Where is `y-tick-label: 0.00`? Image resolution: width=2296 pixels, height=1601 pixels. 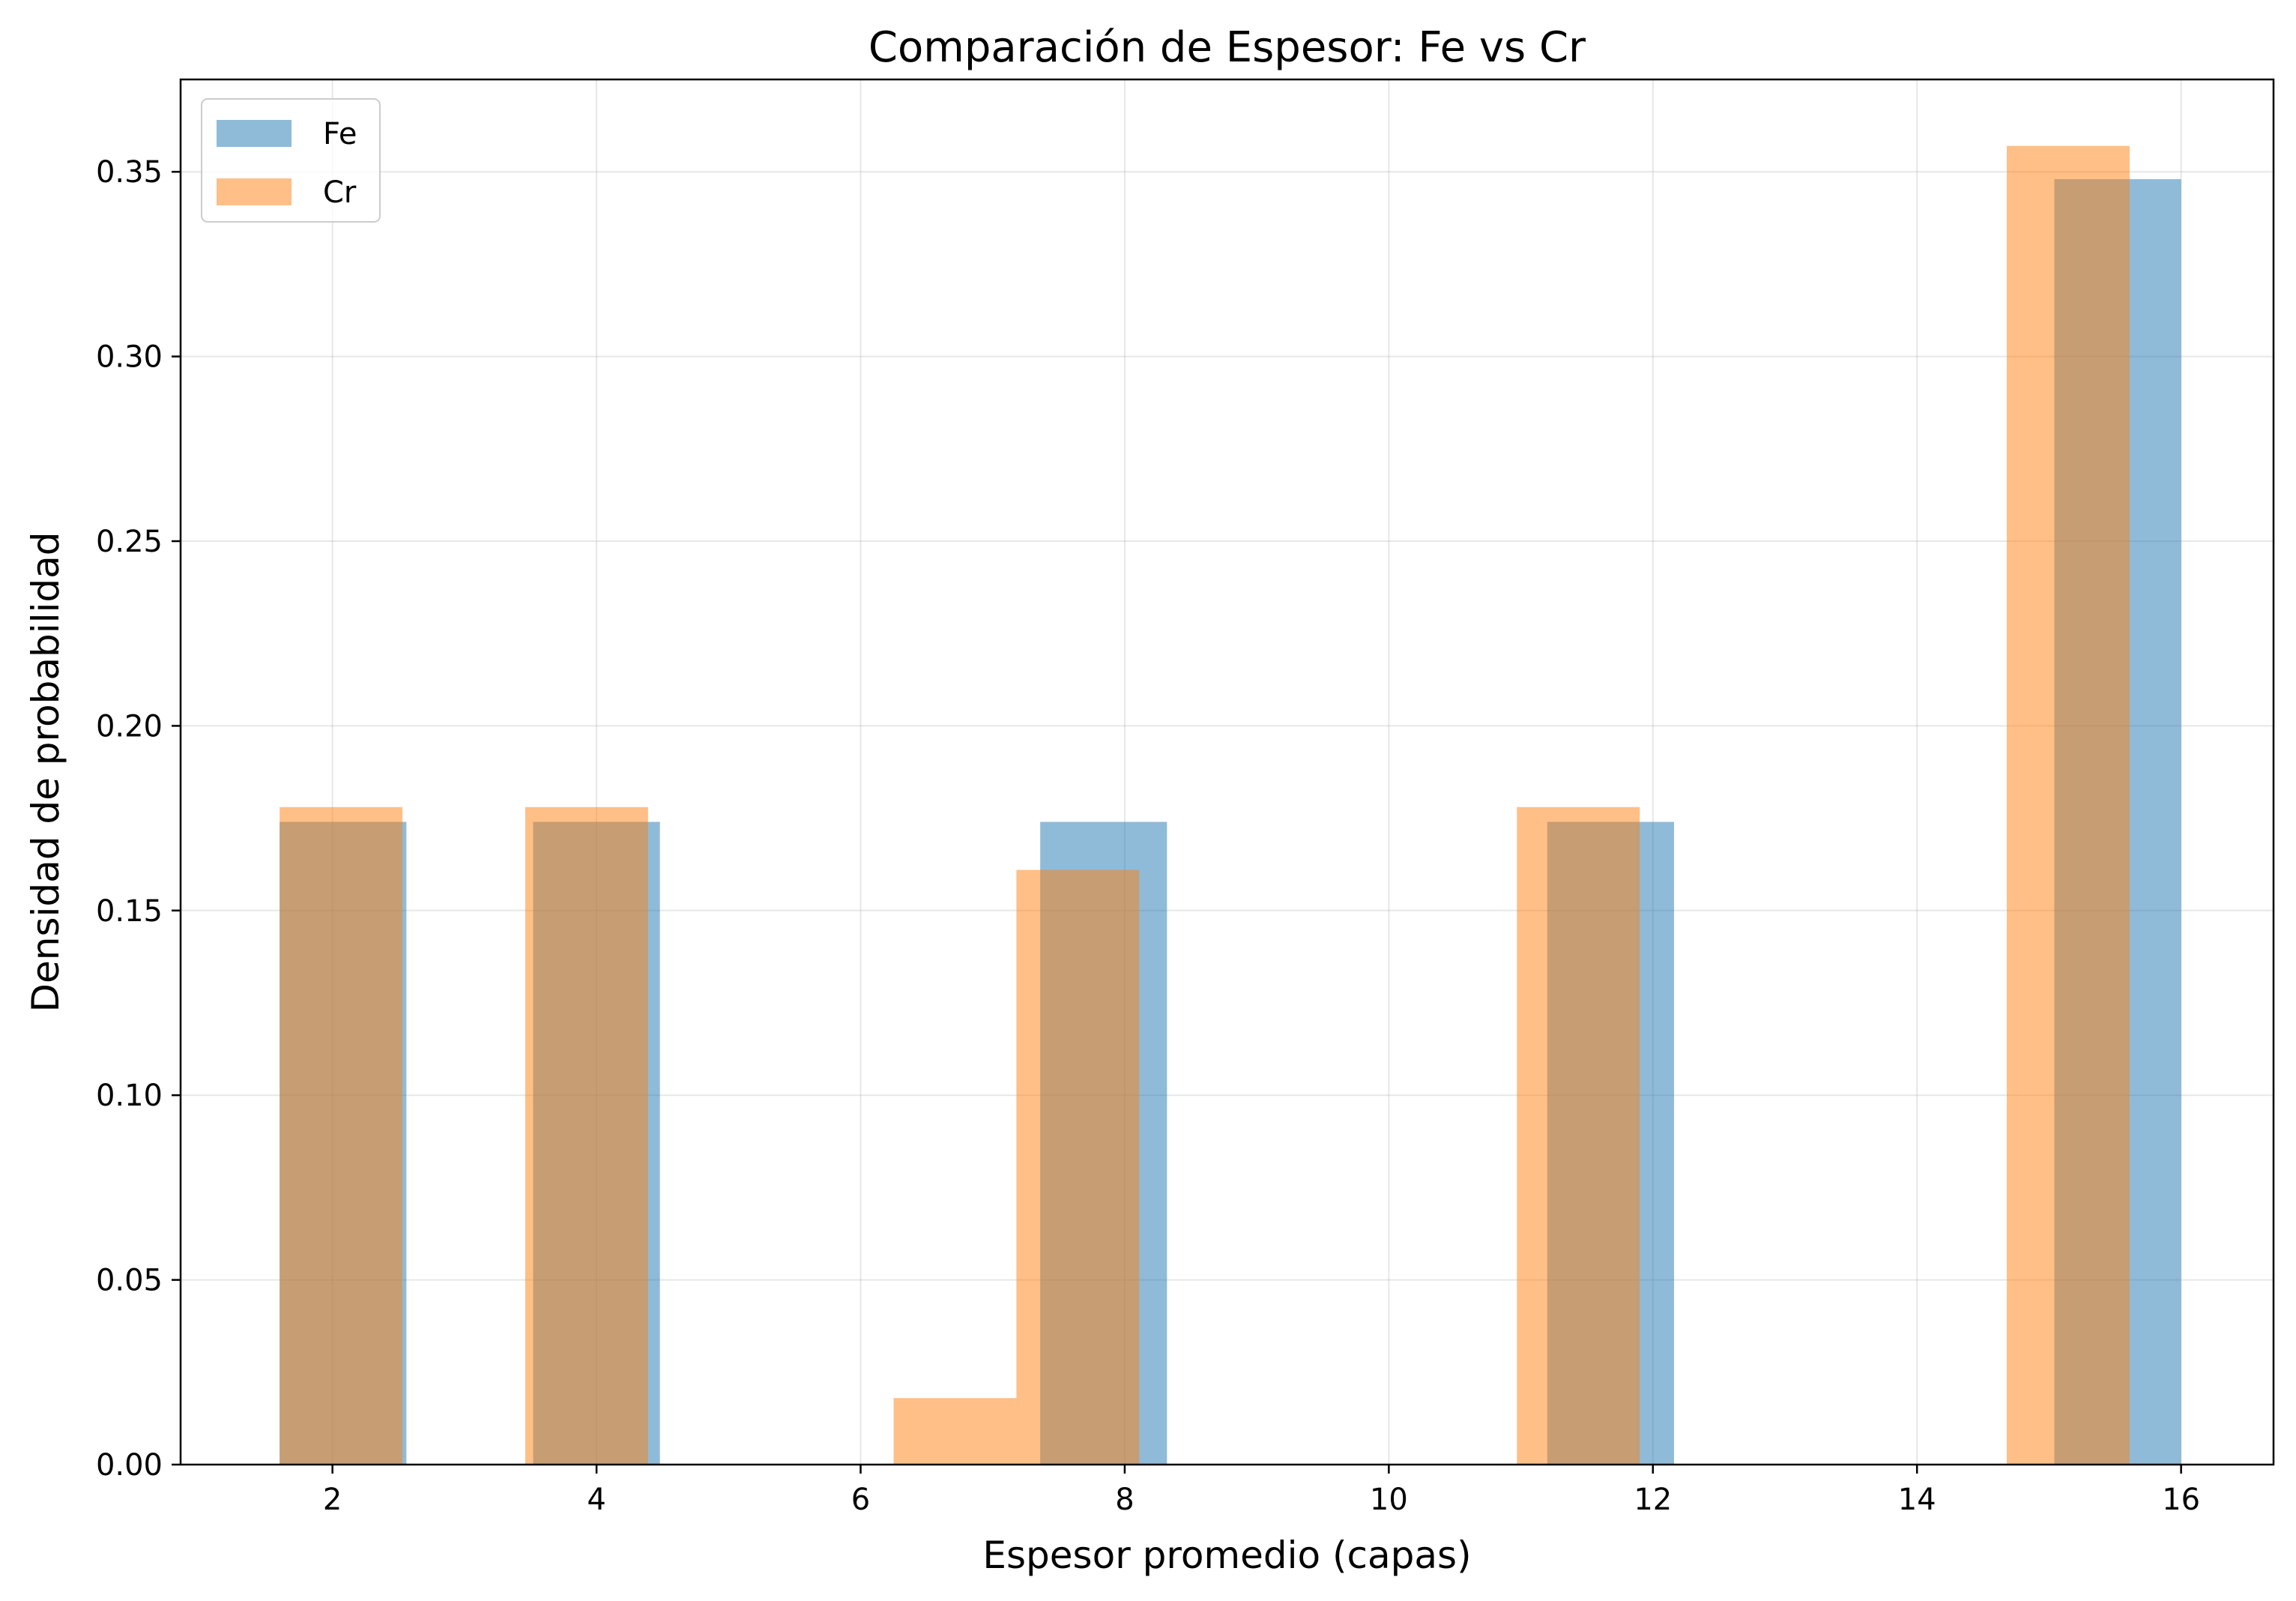 y-tick-label: 0.00 is located at coordinates (129, 1466).